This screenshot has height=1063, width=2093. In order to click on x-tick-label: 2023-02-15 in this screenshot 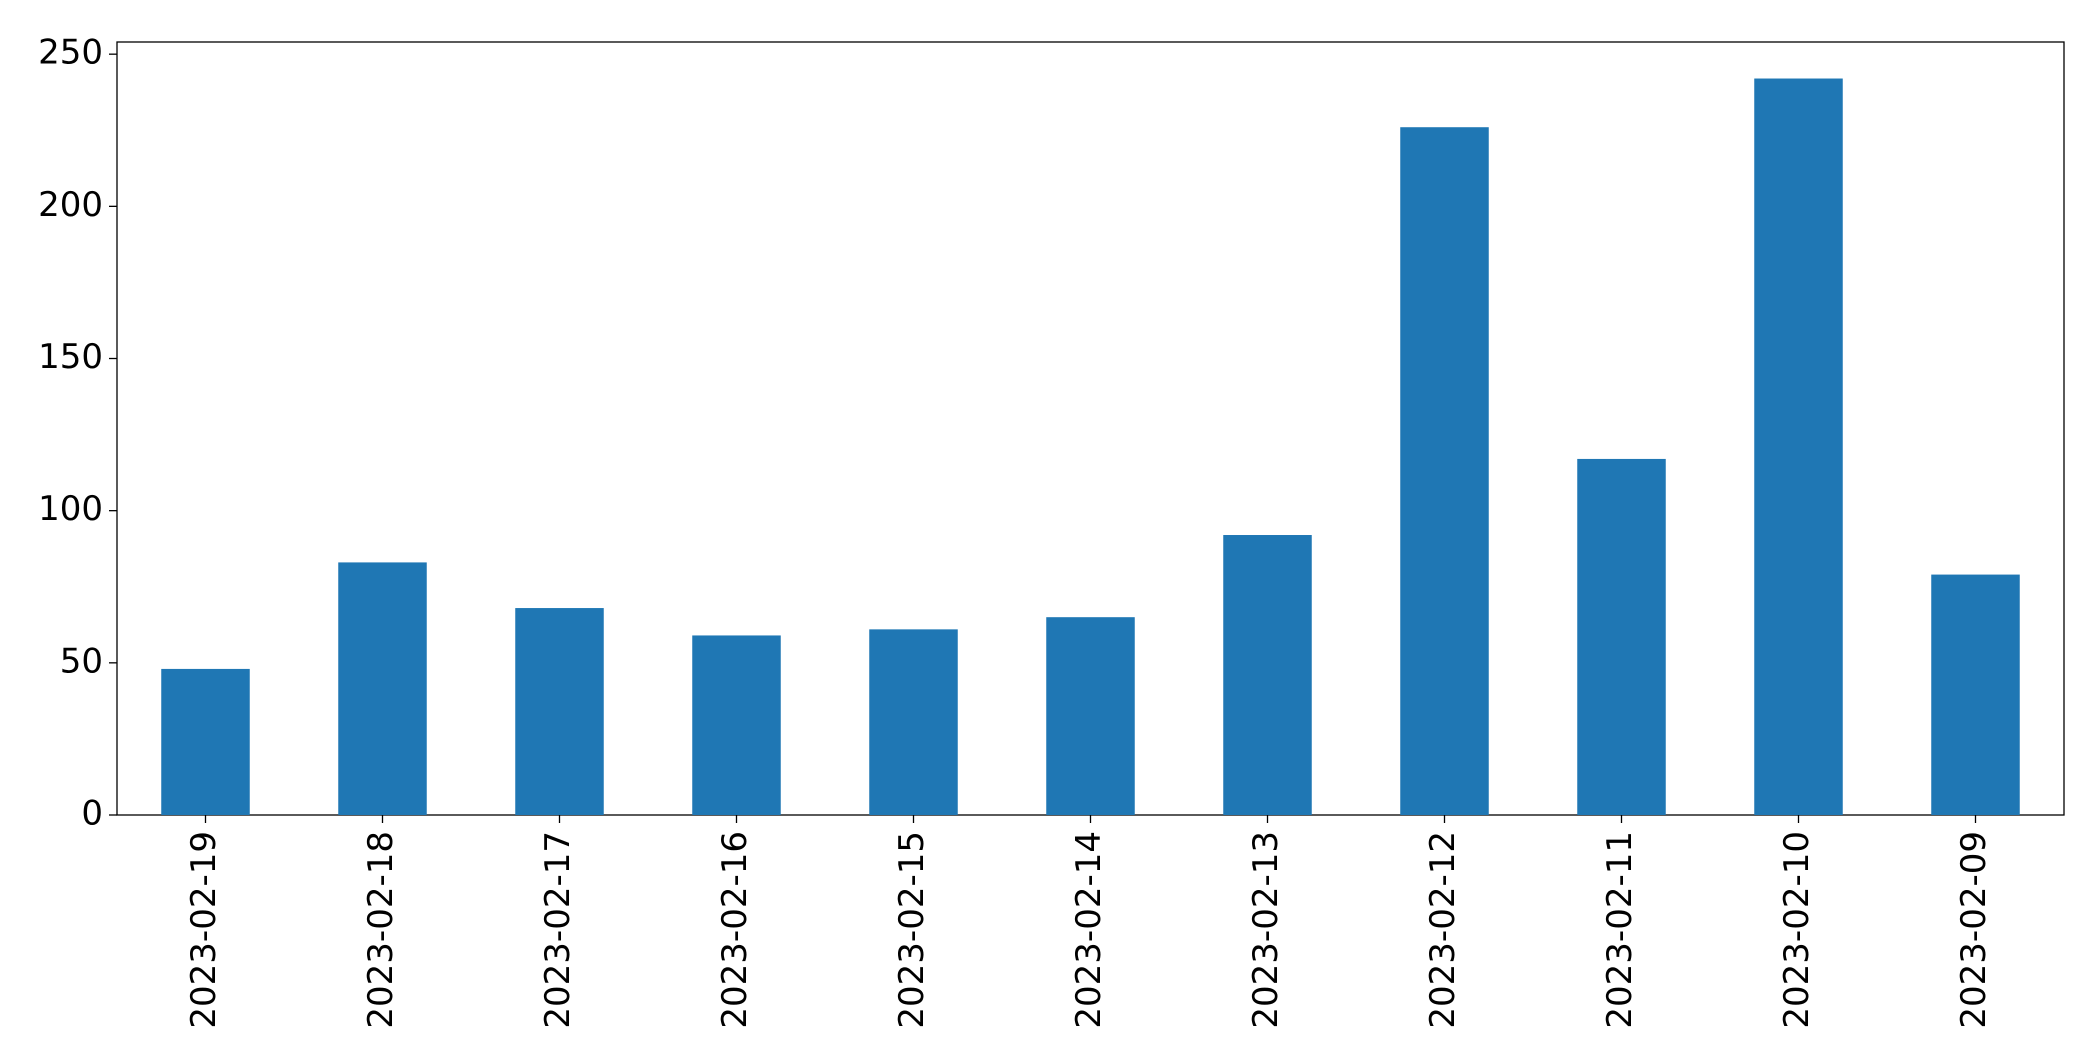, I will do `click(912, 930)`.